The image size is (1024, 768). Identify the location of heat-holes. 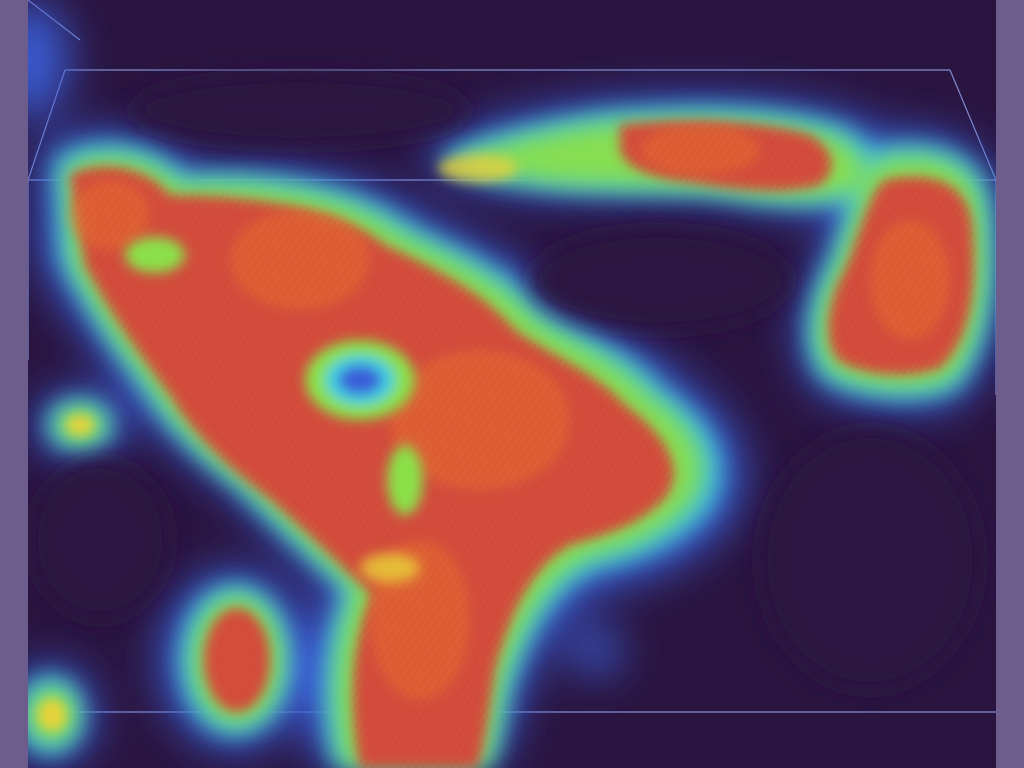
(274, 410).